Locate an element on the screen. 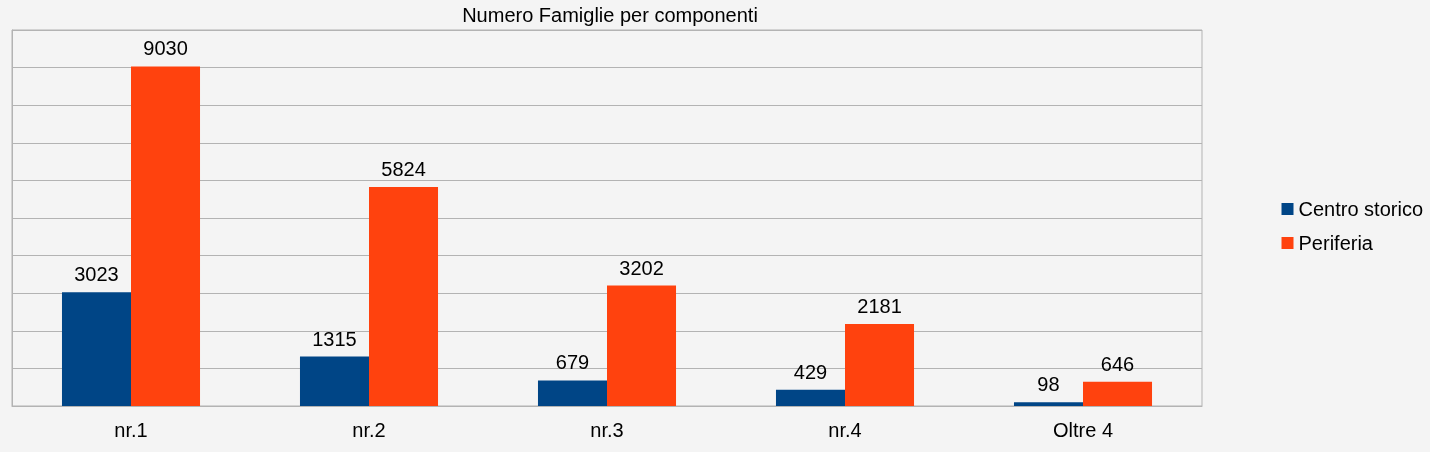 The height and width of the screenshot is (452, 1430). chart-title: Numero Famiglie per componenti is located at coordinates (610, 15).